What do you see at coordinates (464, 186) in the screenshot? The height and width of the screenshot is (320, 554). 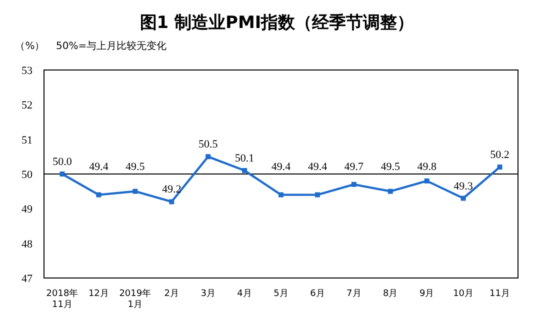 I see `data-label: 49.3` at bounding box center [464, 186].